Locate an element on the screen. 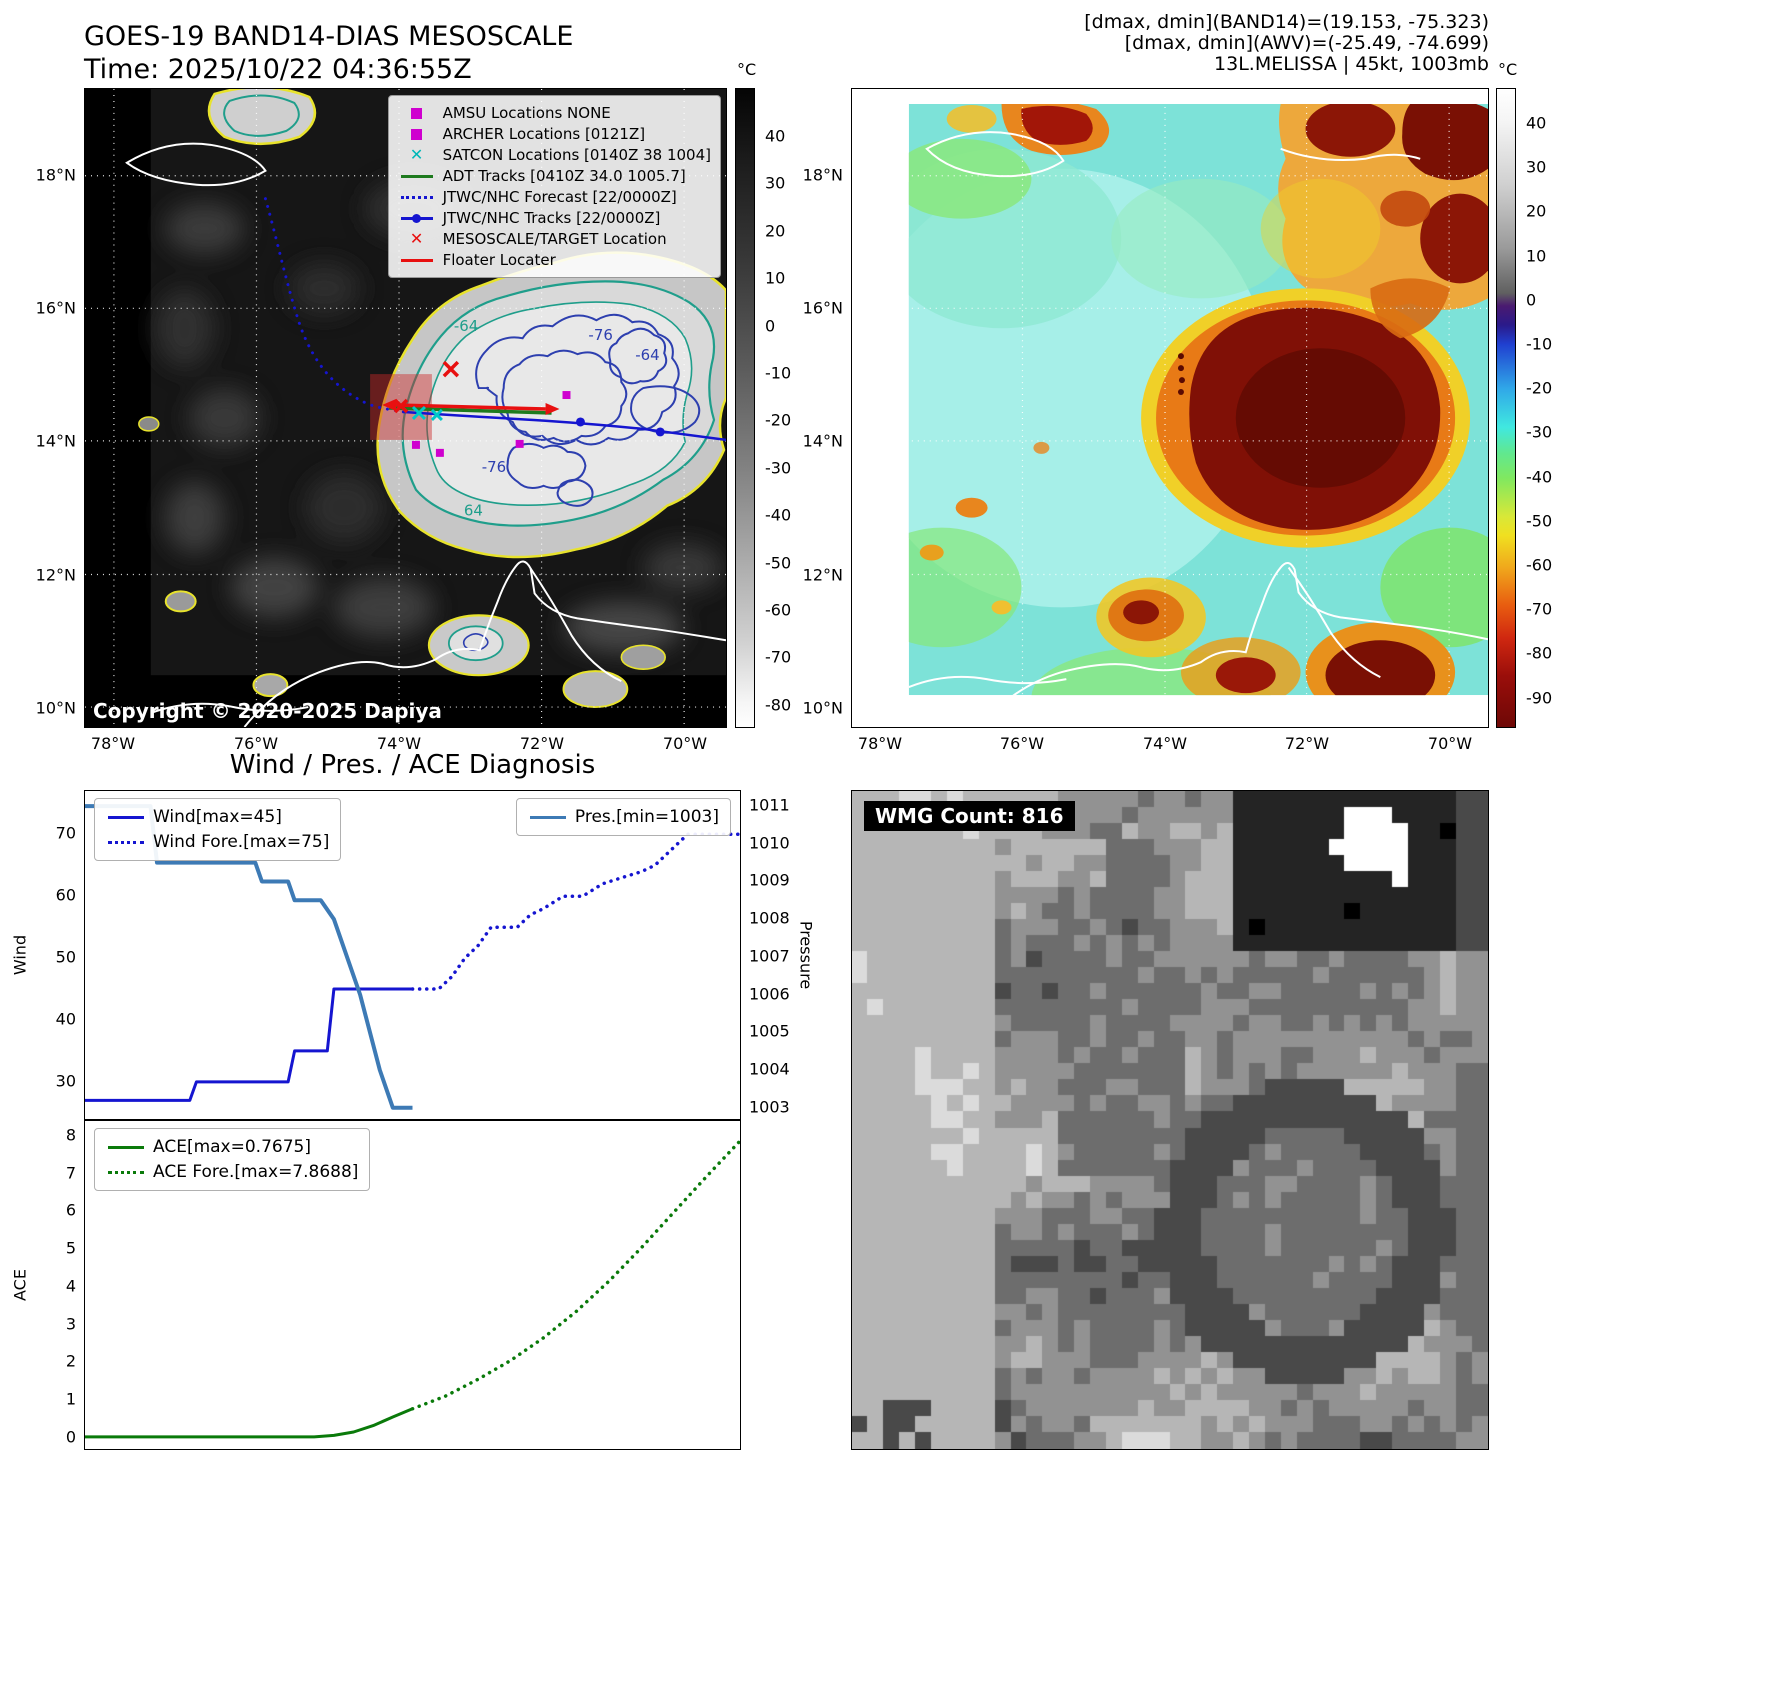  legend-item: JTWC/NHC Tracks [22/0000Z] is located at coordinates (554, 218).